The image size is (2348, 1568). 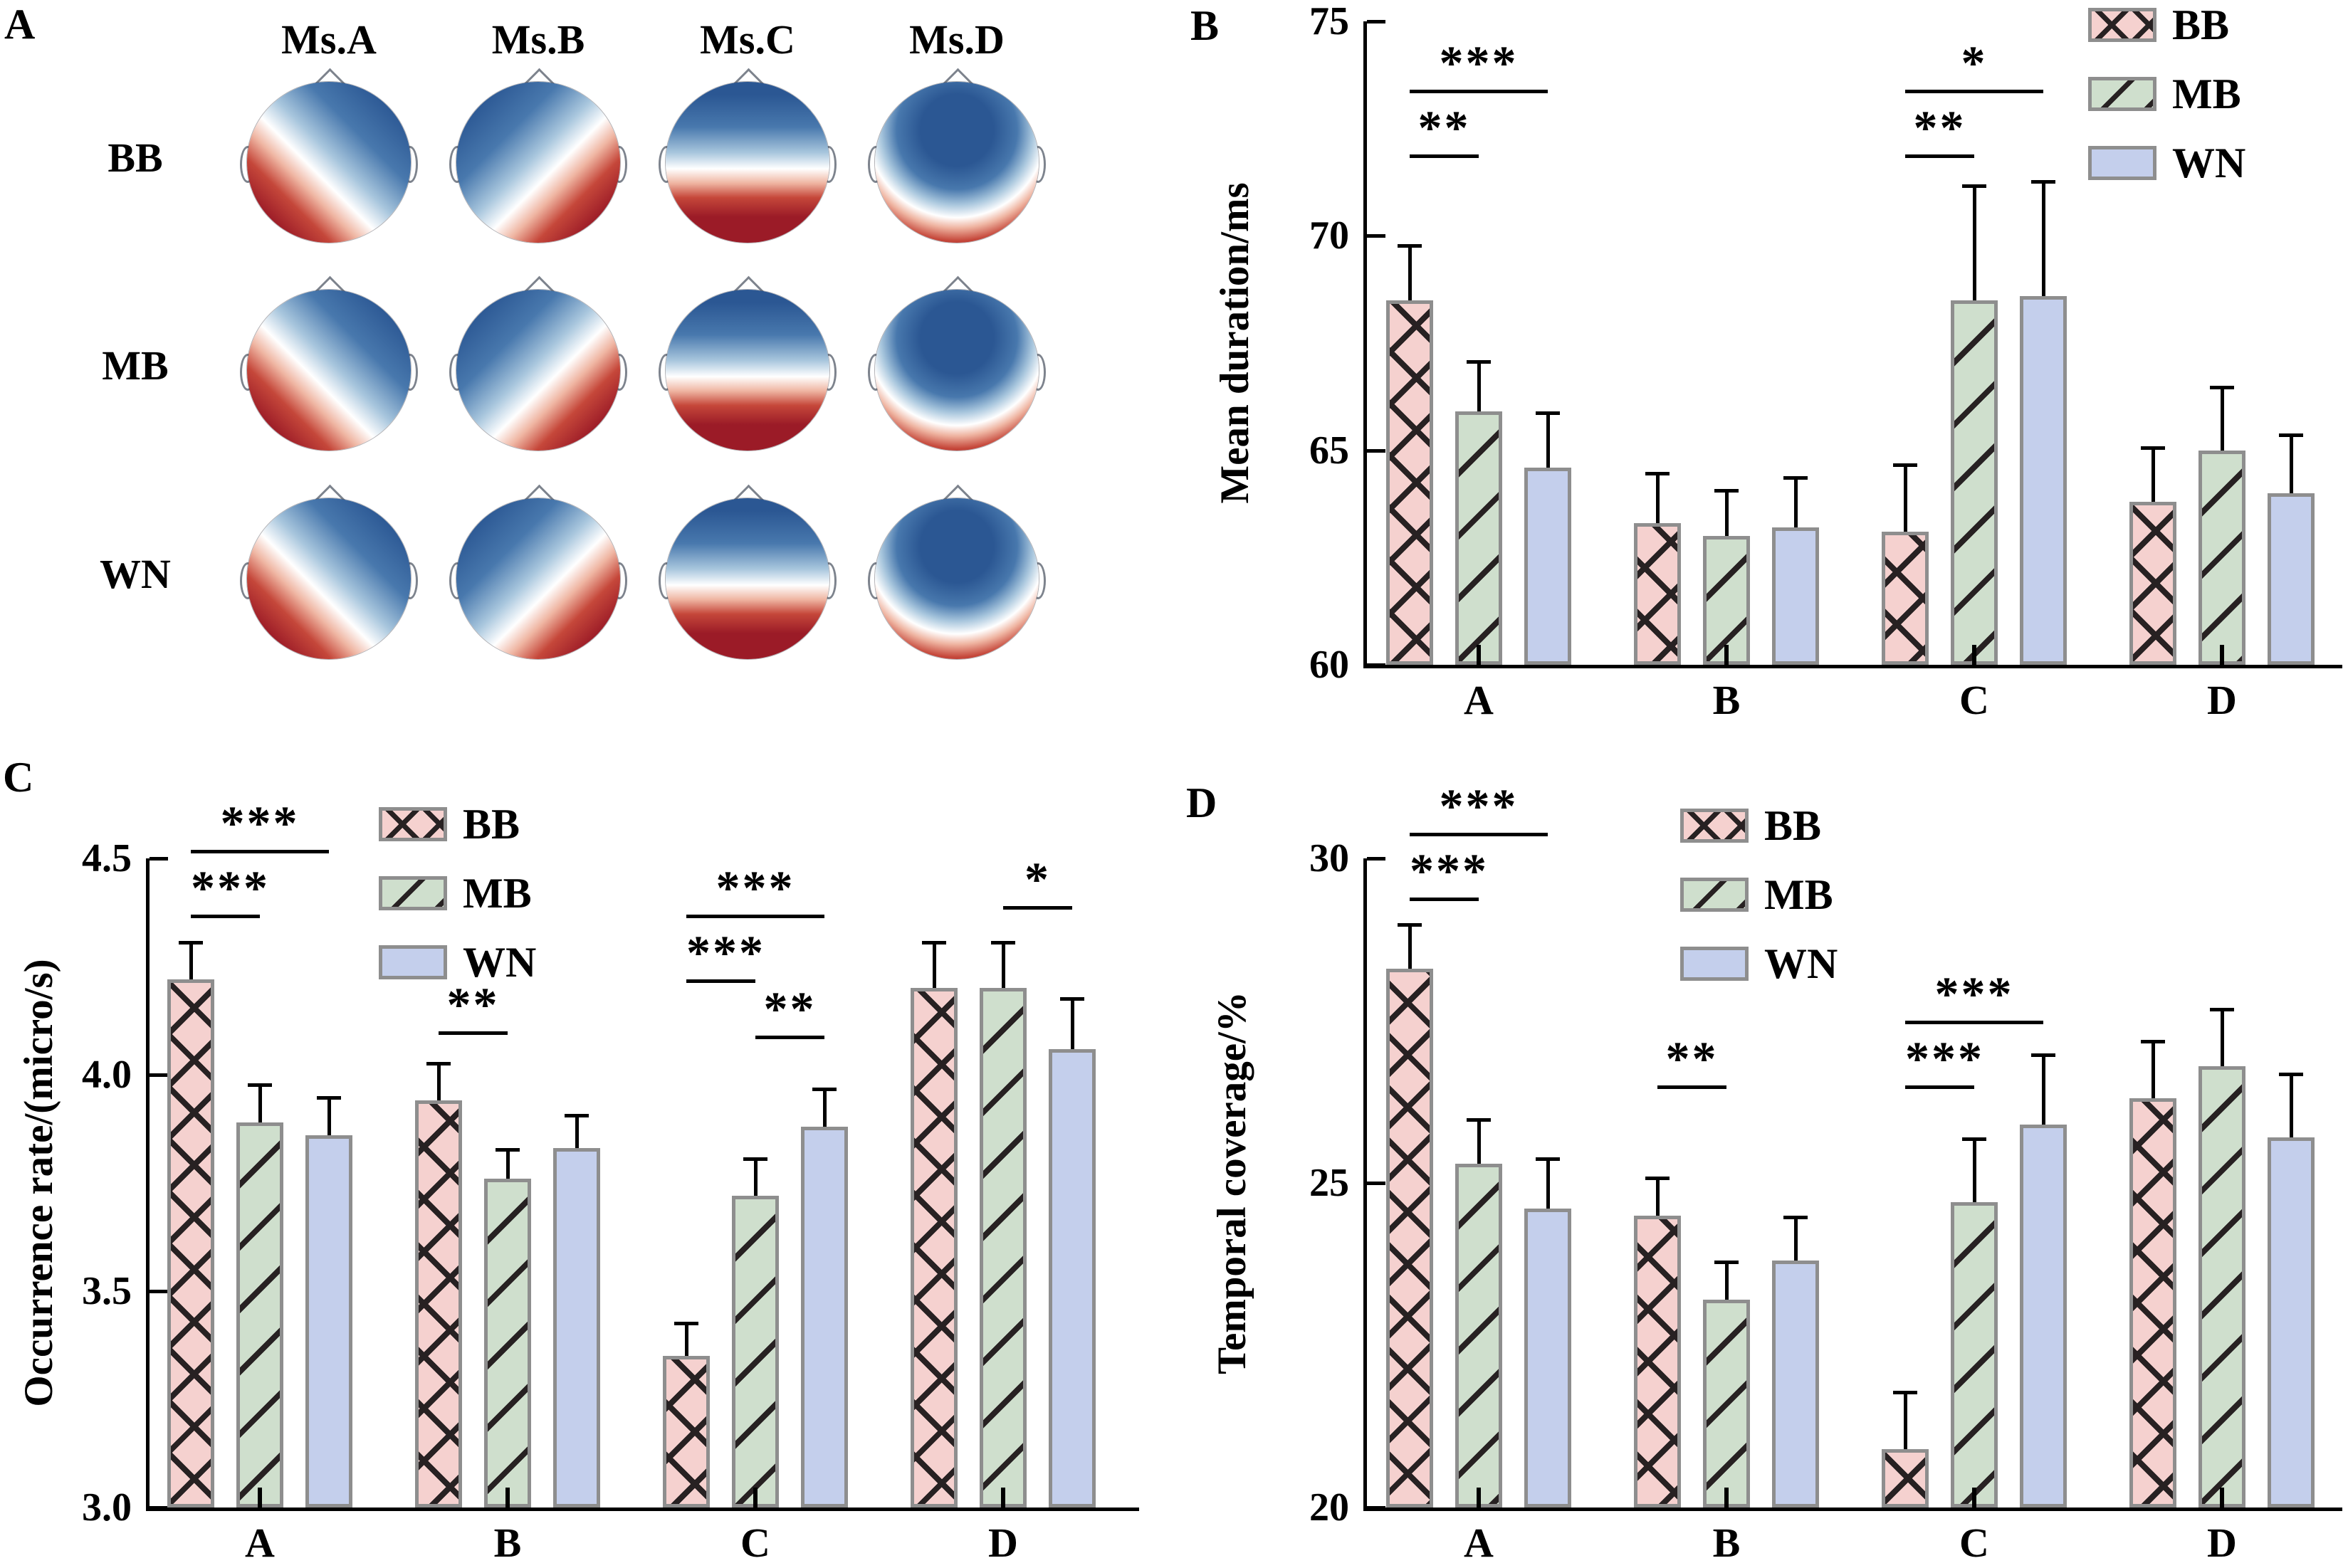 I want to click on y-tick-label: 60, so click(x=1329, y=665).